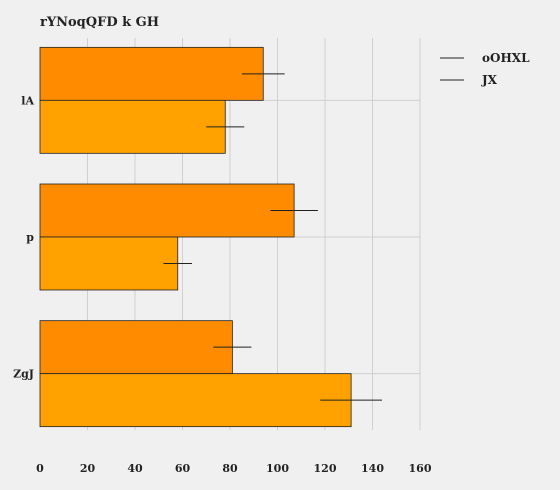  What do you see at coordinates (40, 468) in the screenshot?
I see `x-tick-label: 0` at bounding box center [40, 468].